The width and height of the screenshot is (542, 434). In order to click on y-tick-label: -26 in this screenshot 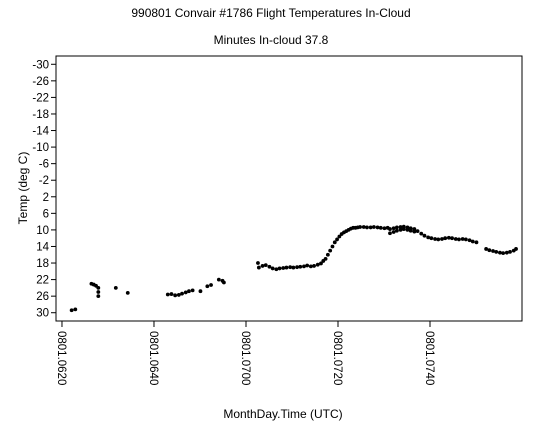, I will do `click(40, 82)`.